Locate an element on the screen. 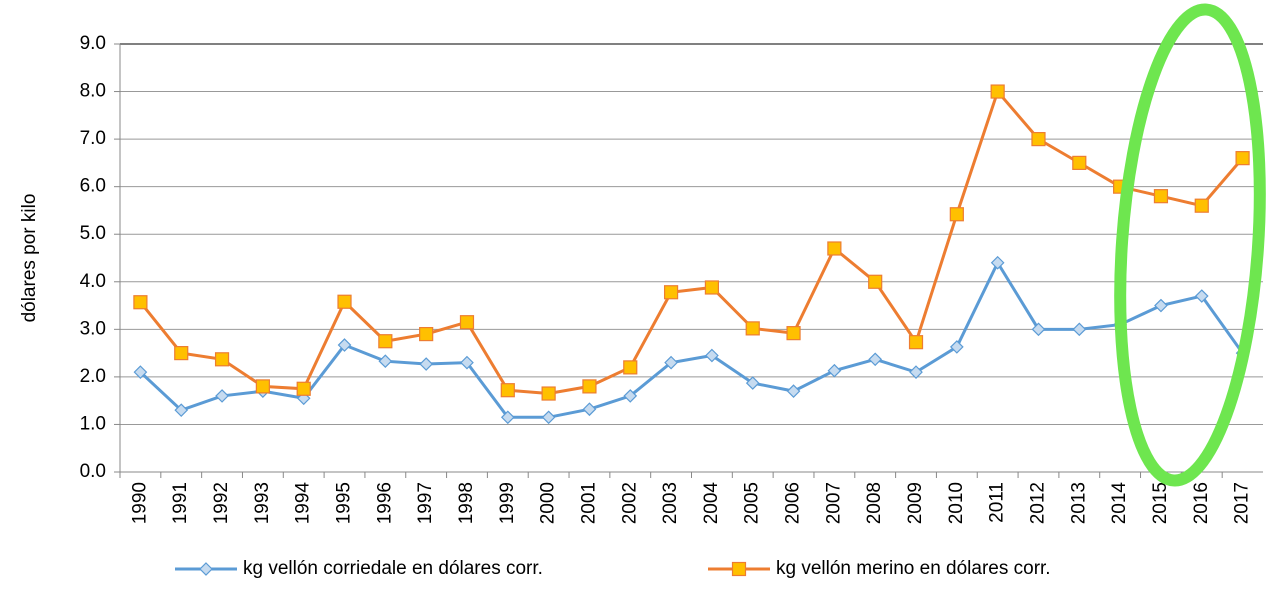 This screenshot has width=1266, height=616. x-tick-label: 2014 is located at coordinates (1119, 503).